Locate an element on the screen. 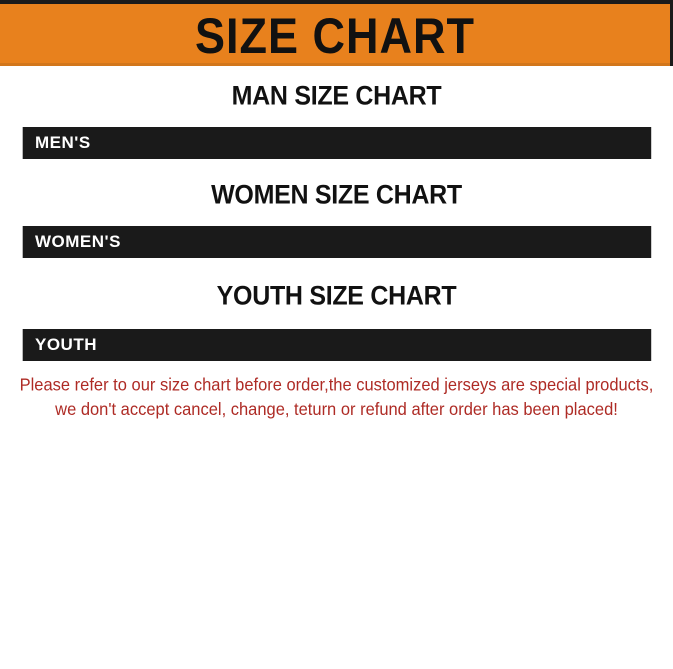 This screenshot has height=669, width=673. top-dark-bar is located at coordinates (336, 2).